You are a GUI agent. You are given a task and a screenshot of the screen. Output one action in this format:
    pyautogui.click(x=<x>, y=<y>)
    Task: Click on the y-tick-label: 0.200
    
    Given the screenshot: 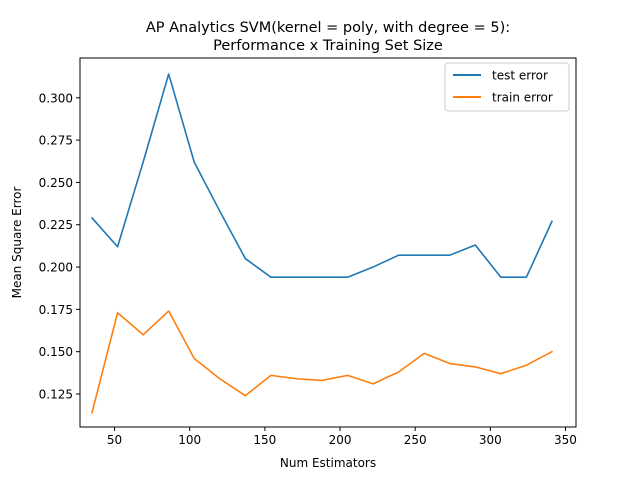 What is the action you would take?
    pyautogui.click(x=56, y=268)
    